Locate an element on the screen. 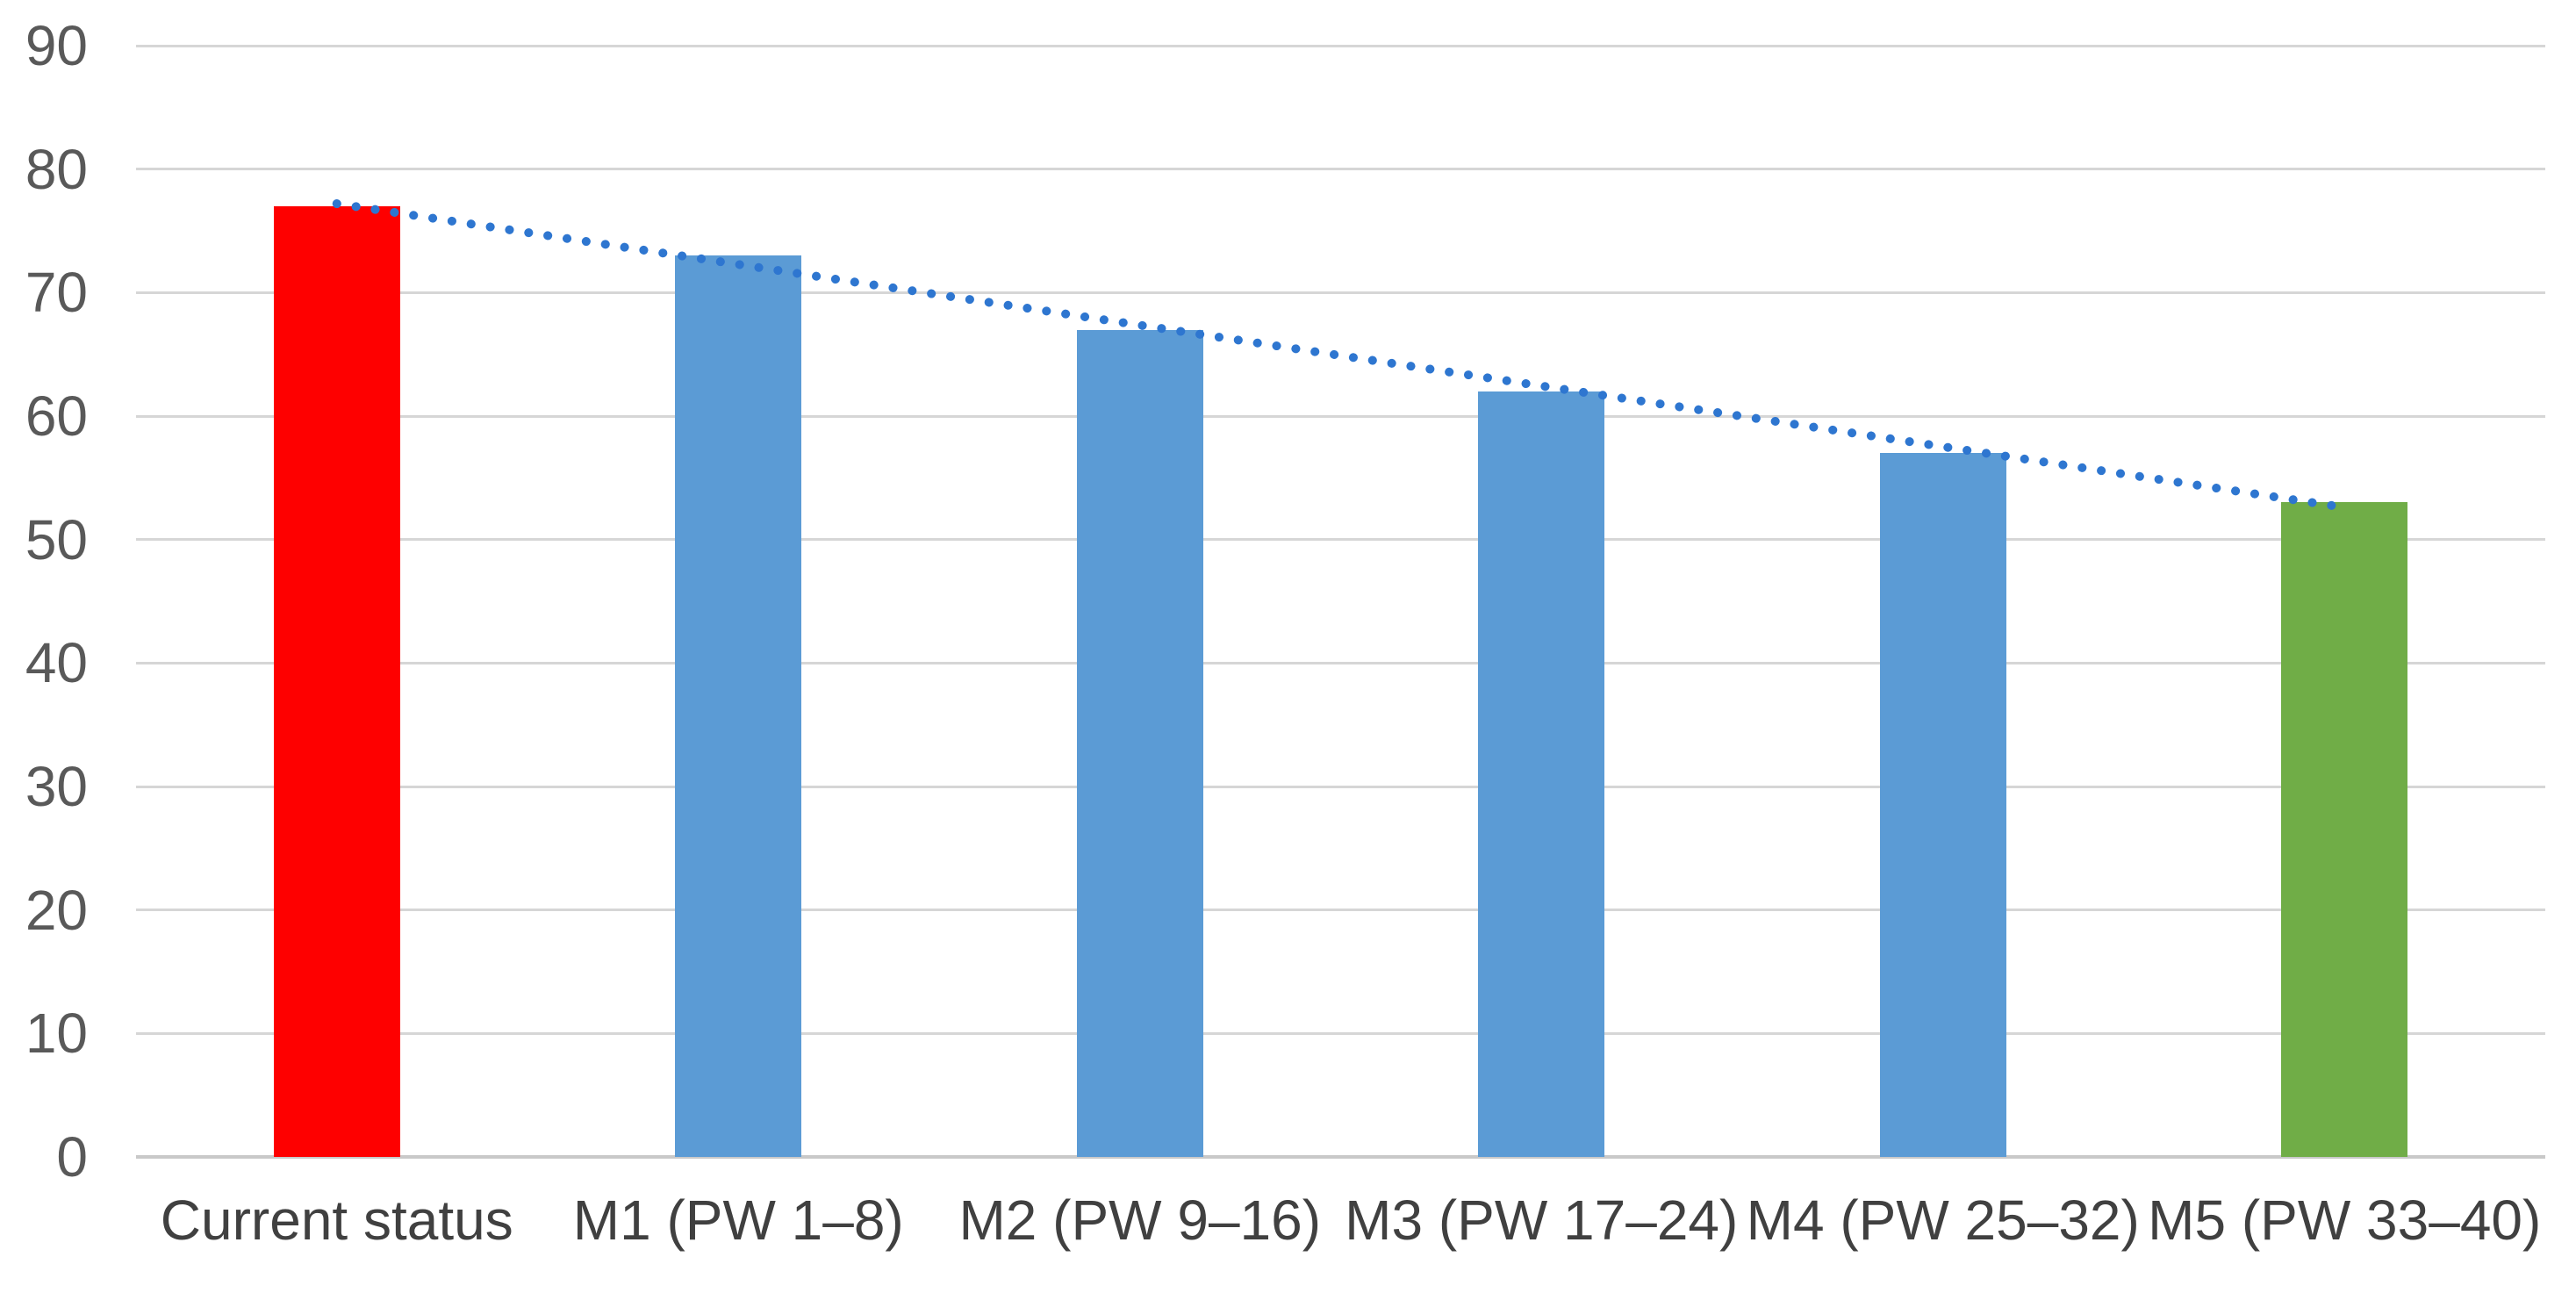 This screenshot has height=1300, width=2576. x-axis-label-4: M4 (PW 25–32) is located at coordinates (1943, 1220).